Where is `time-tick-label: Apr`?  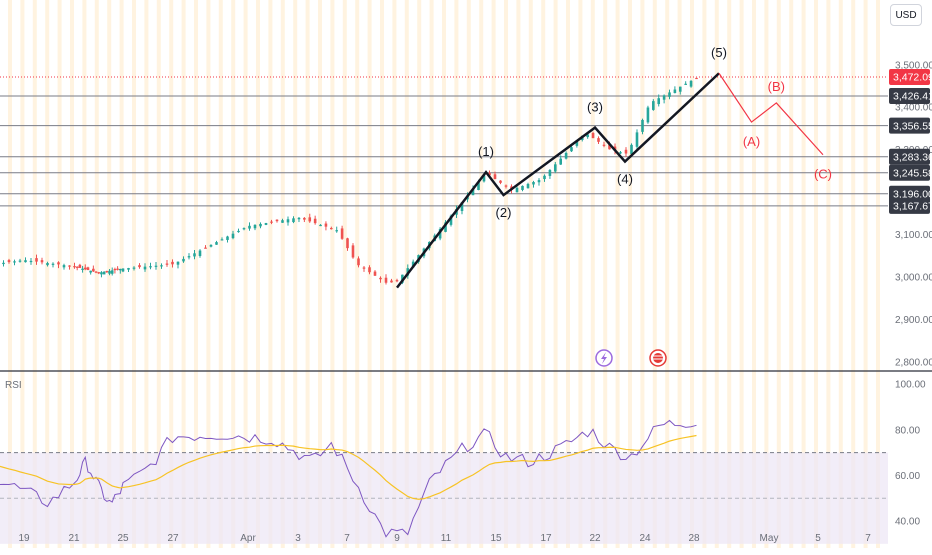
time-tick-label: Apr is located at coordinates (248, 538).